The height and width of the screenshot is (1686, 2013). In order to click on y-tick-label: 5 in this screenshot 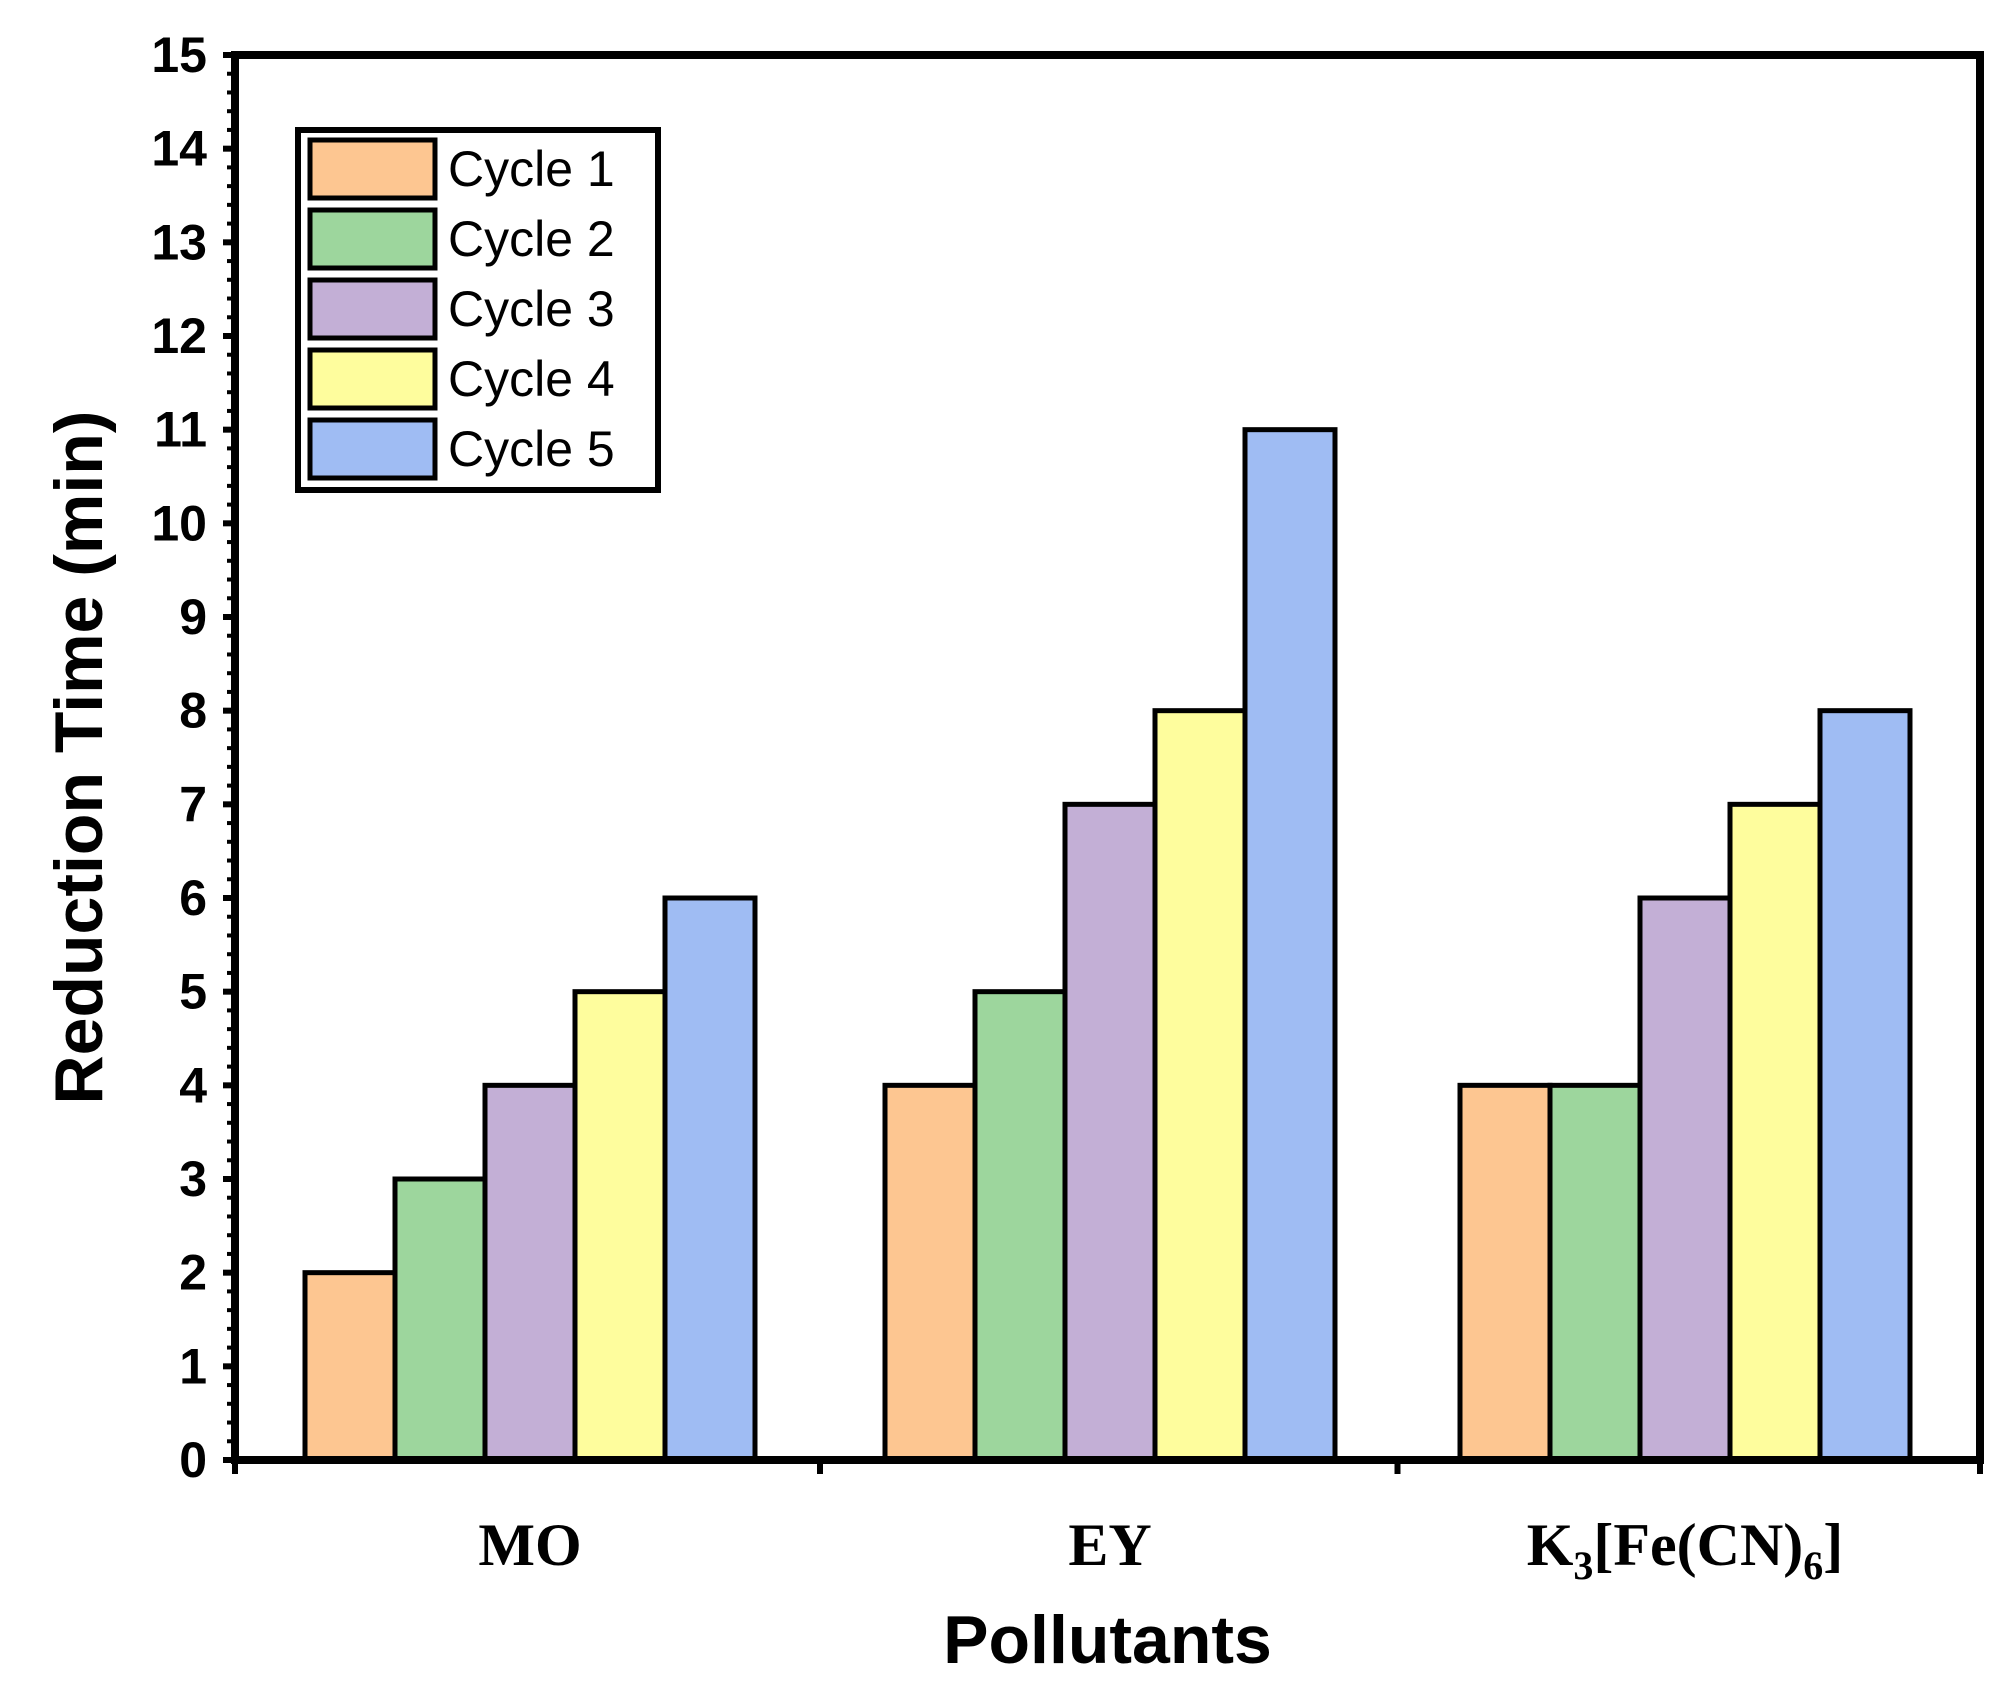, I will do `click(193, 992)`.